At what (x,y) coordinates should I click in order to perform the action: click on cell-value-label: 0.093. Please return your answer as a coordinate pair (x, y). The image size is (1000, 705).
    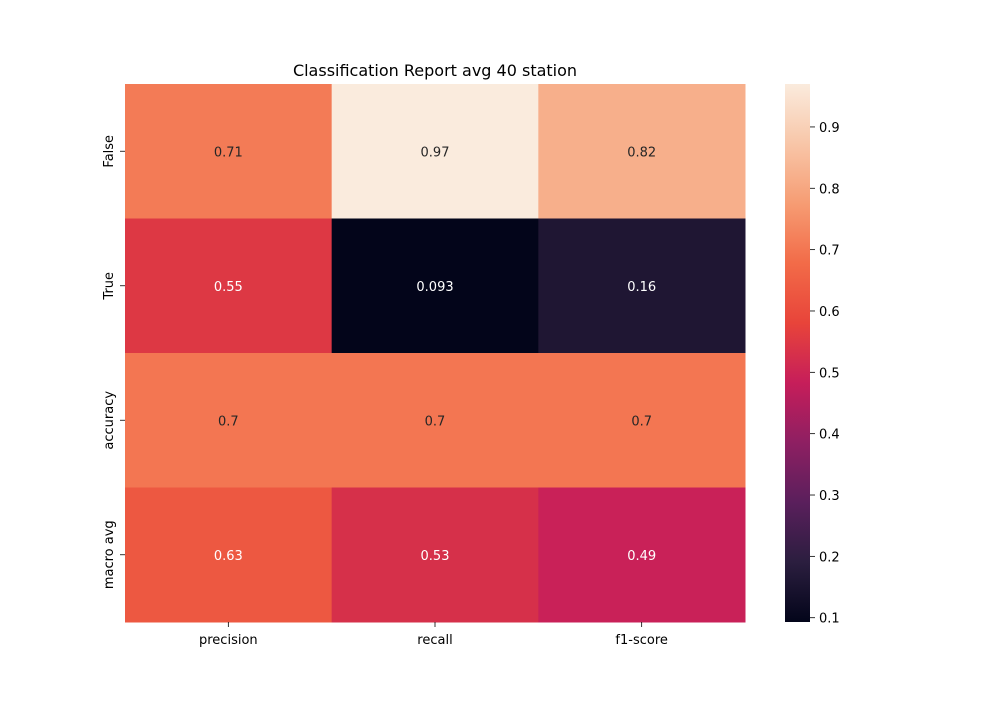
    Looking at the image, I should click on (434, 287).